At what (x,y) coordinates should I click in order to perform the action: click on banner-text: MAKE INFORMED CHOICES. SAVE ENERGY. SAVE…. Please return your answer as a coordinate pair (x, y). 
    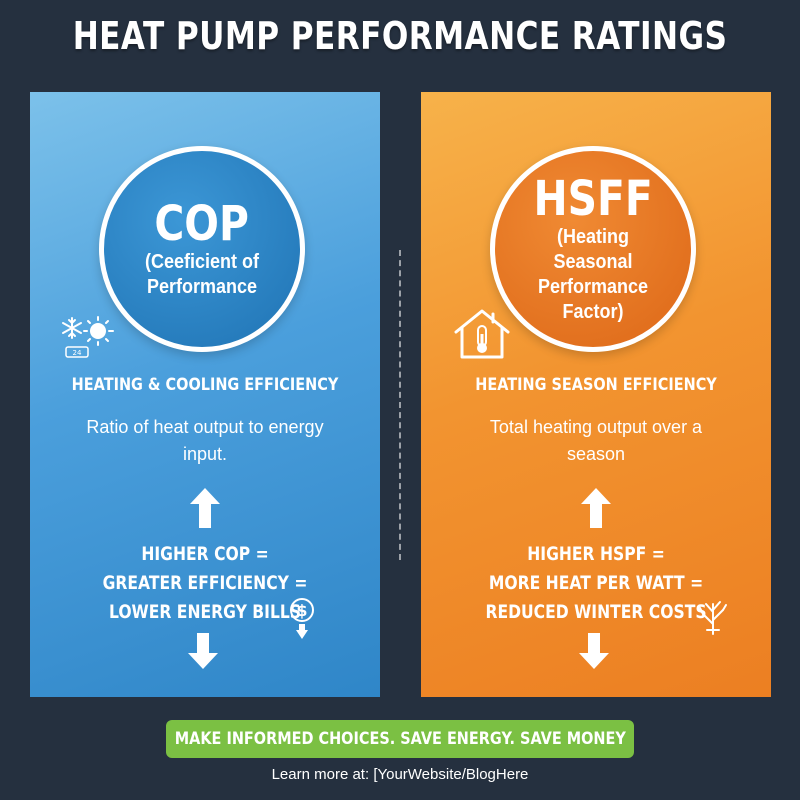
    Looking at the image, I should click on (400, 739).